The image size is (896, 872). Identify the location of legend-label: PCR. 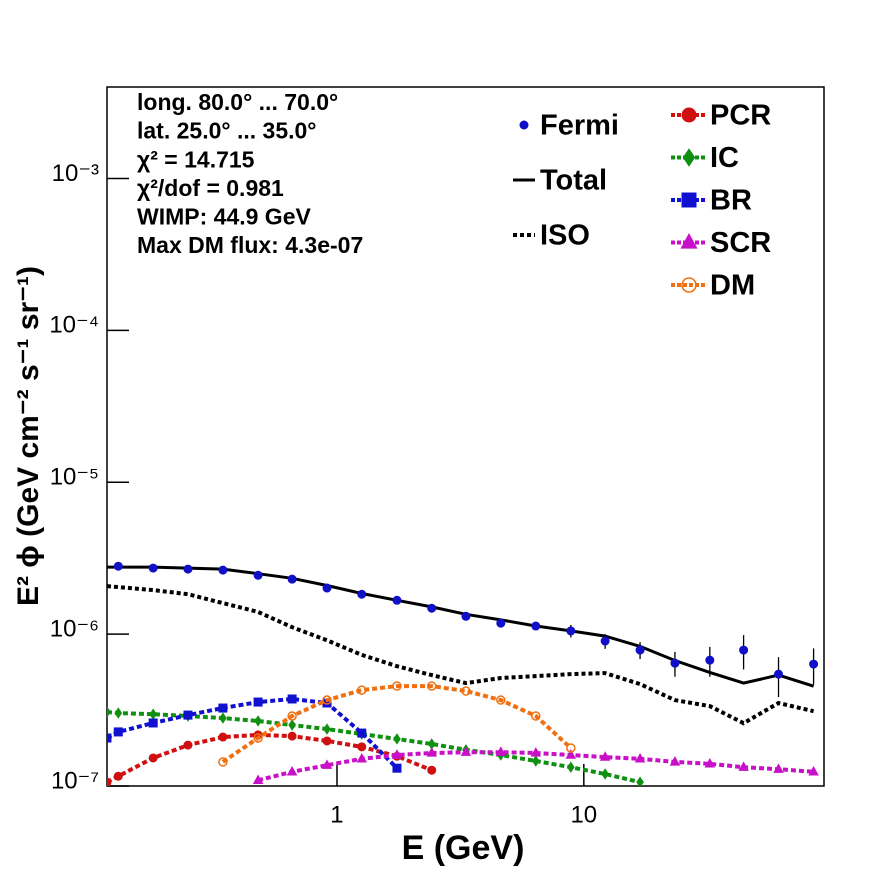
(740, 116).